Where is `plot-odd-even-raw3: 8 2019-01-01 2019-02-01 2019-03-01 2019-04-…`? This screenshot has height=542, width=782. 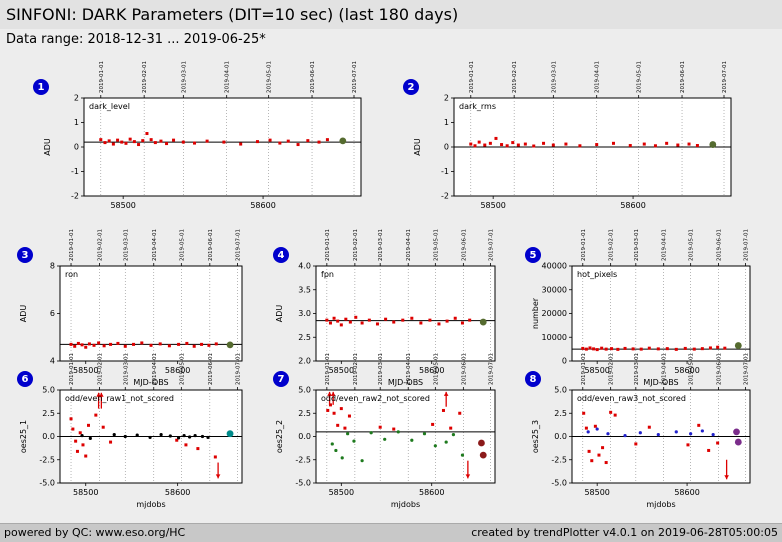
plot-odd-even-raw3: 8 2019-01-01 2019-02-01 2019-03-01 2019-04-… is located at coordinates (640, 430).